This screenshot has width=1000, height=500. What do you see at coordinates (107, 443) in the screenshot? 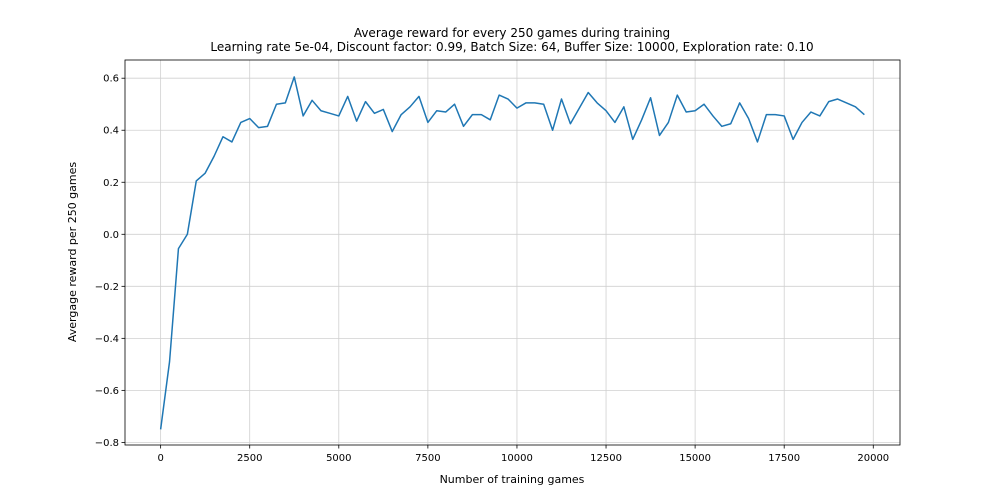
I see `y-tick-label: −0.8` at bounding box center [107, 443].